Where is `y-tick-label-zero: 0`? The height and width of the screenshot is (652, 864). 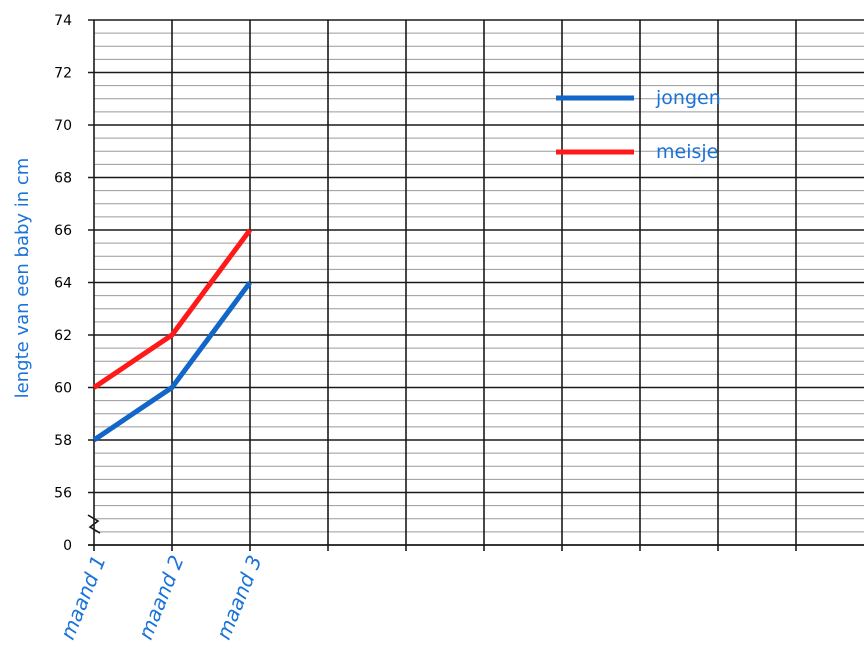
y-tick-label-zero: 0 is located at coordinates (67, 546).